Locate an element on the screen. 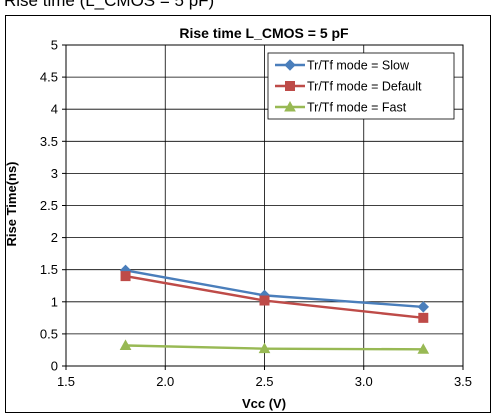 Image resolution: width=496 pixels, height=416 pixels. y-tick-label: 0.5 is located at coordinates (49, 333).